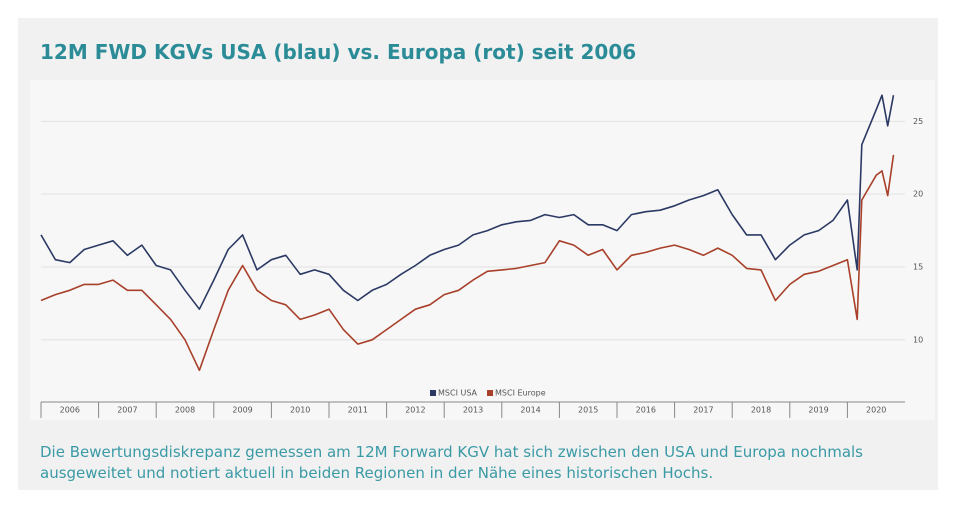 The height and width of the screenshot is (508, 955). I want to click on x-tick-label: 2018, so click(761, 410).